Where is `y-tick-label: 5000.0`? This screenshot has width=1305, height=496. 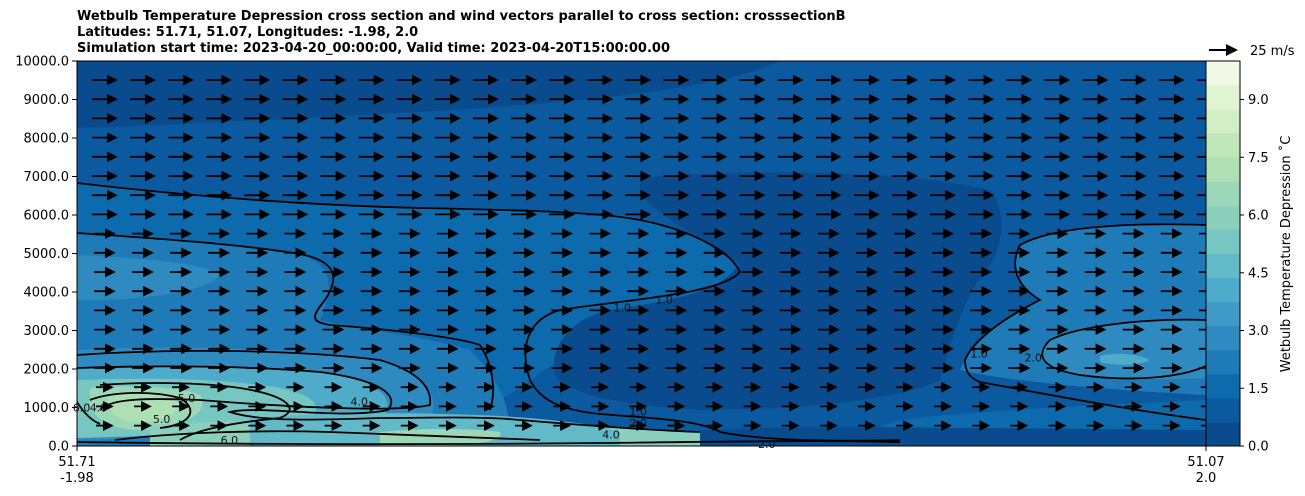 y-tick-label: 5000.0 is located at coordinates (47, 254).